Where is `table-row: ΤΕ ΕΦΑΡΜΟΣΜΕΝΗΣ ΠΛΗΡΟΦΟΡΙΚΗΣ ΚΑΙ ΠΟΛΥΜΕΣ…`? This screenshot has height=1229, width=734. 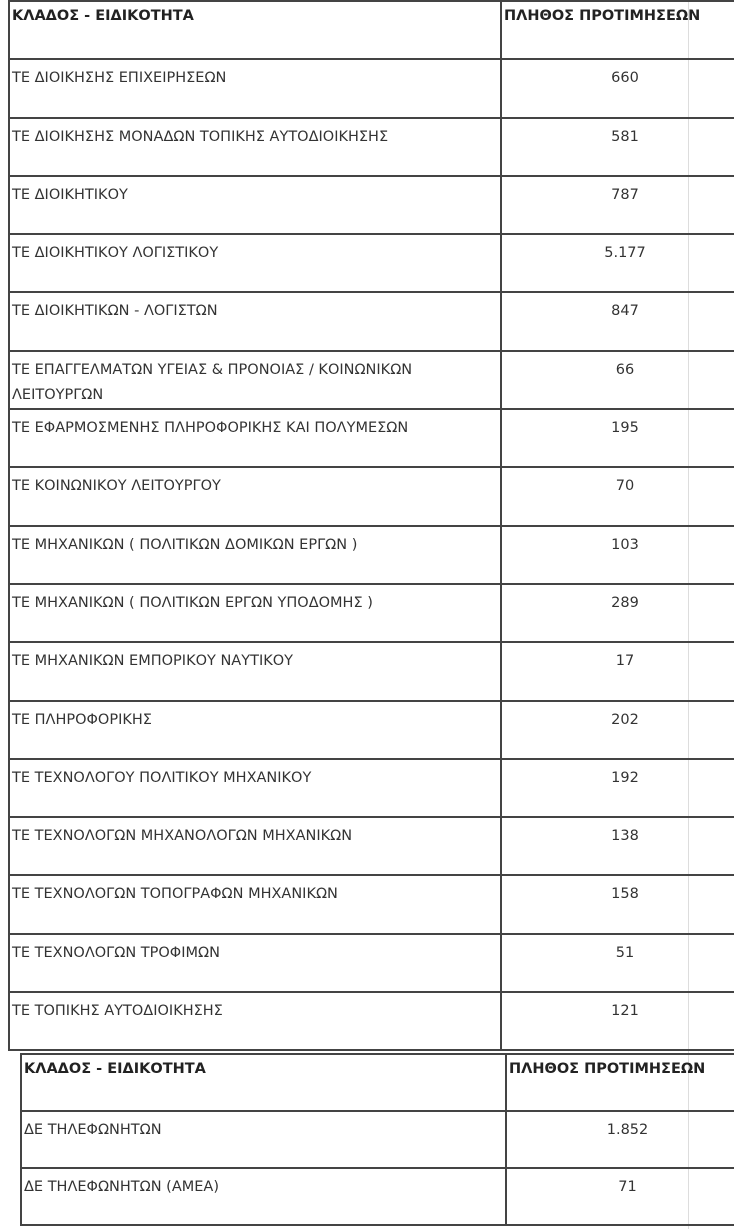
table-row: ΤΕ ΕΦΑΡΜΟΣΜΕΝΗΣ ΠΛΗΡΟΦΟΡΙΚΗΣ ΚΑΙ ΠΟΛΥΜΕΣ… is located at coordinates (371, 438).